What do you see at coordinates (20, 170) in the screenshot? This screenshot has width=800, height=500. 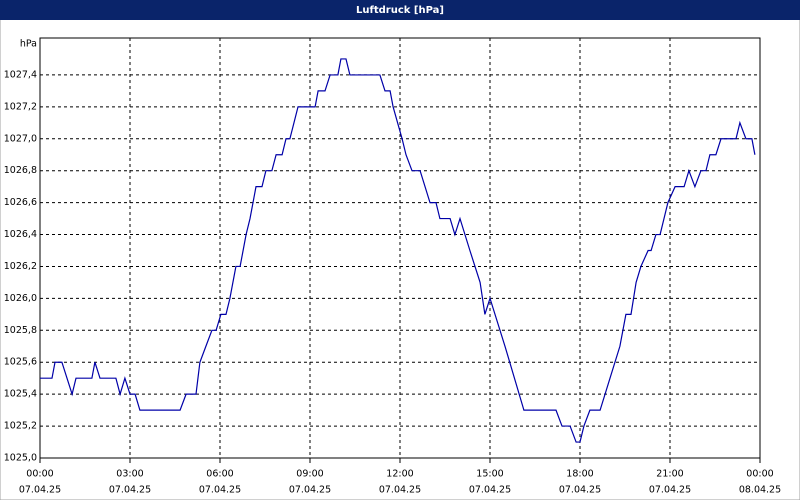 I see `y-tick-label: 1026,8` at bounding box center [20, 170].